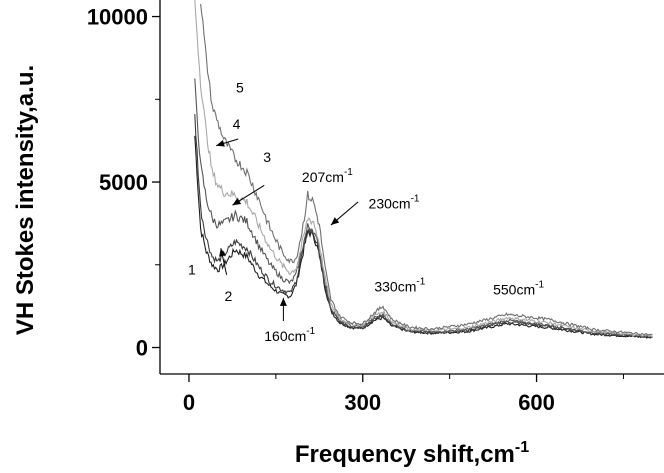  I want to click on series-number-label: 2, so click(228, 296).